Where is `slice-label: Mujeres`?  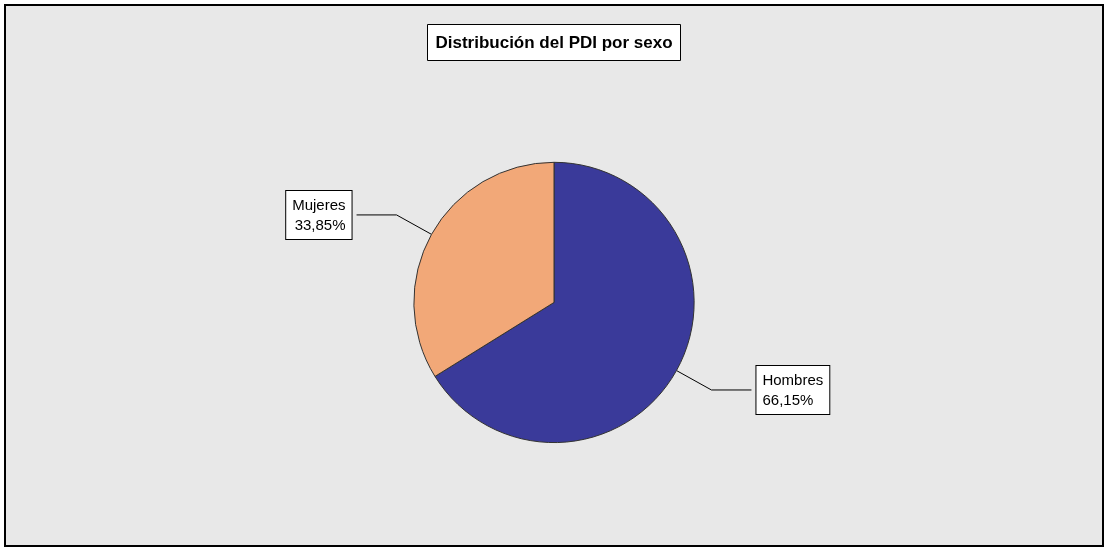
slice-label: Mujeres is located at coordinates (319, 205).